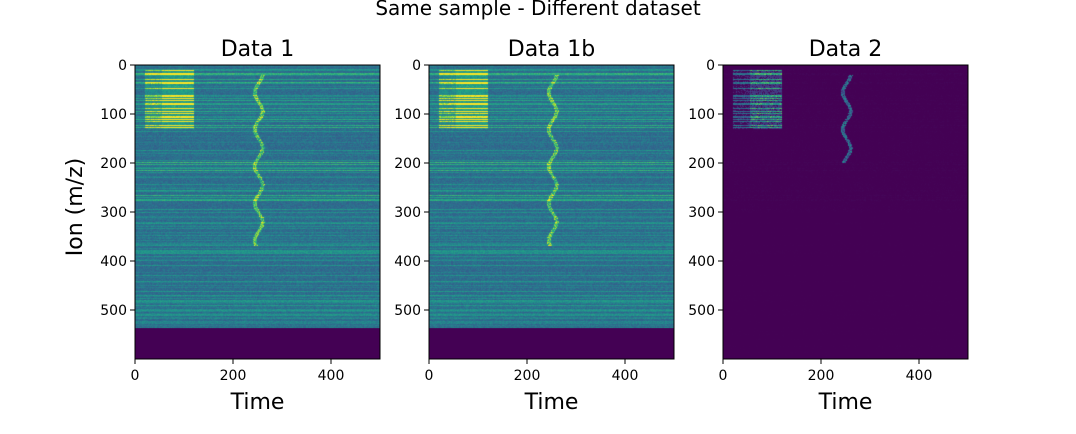 This screenshot has width=1076, height=434. Describe the element at coordinates (551, 49) in the screenshot. I see `panel-title: Data 1b` at that location.